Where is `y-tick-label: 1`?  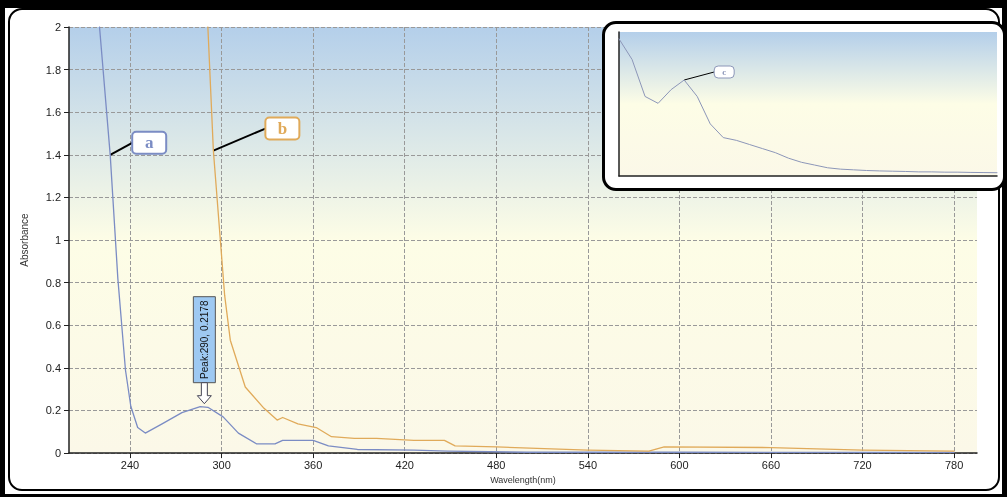
y-tick-label: 1 is located at coordinates (57, 240).